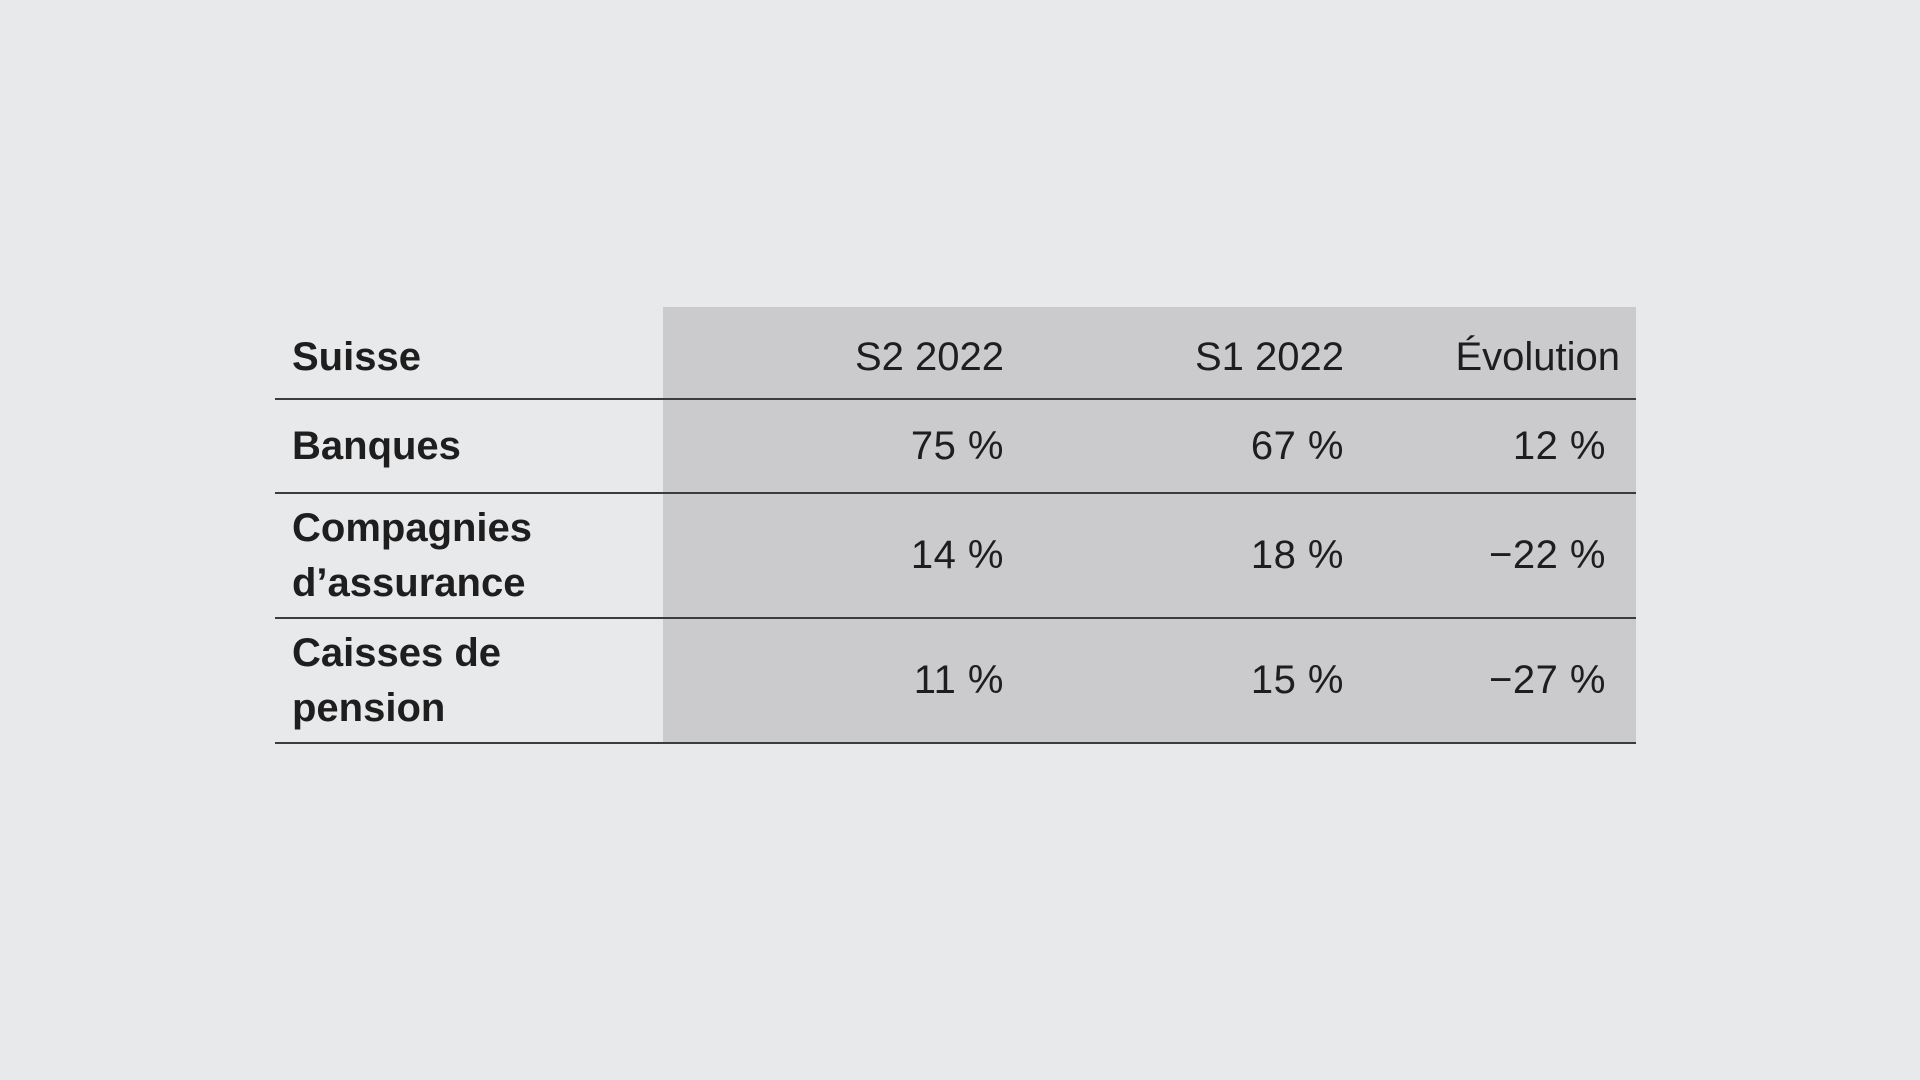 The height and width of the screenshot is (1080, 1920). I want to click on cell-caisses-s1-2022: 15 %, so click(1297, 680).